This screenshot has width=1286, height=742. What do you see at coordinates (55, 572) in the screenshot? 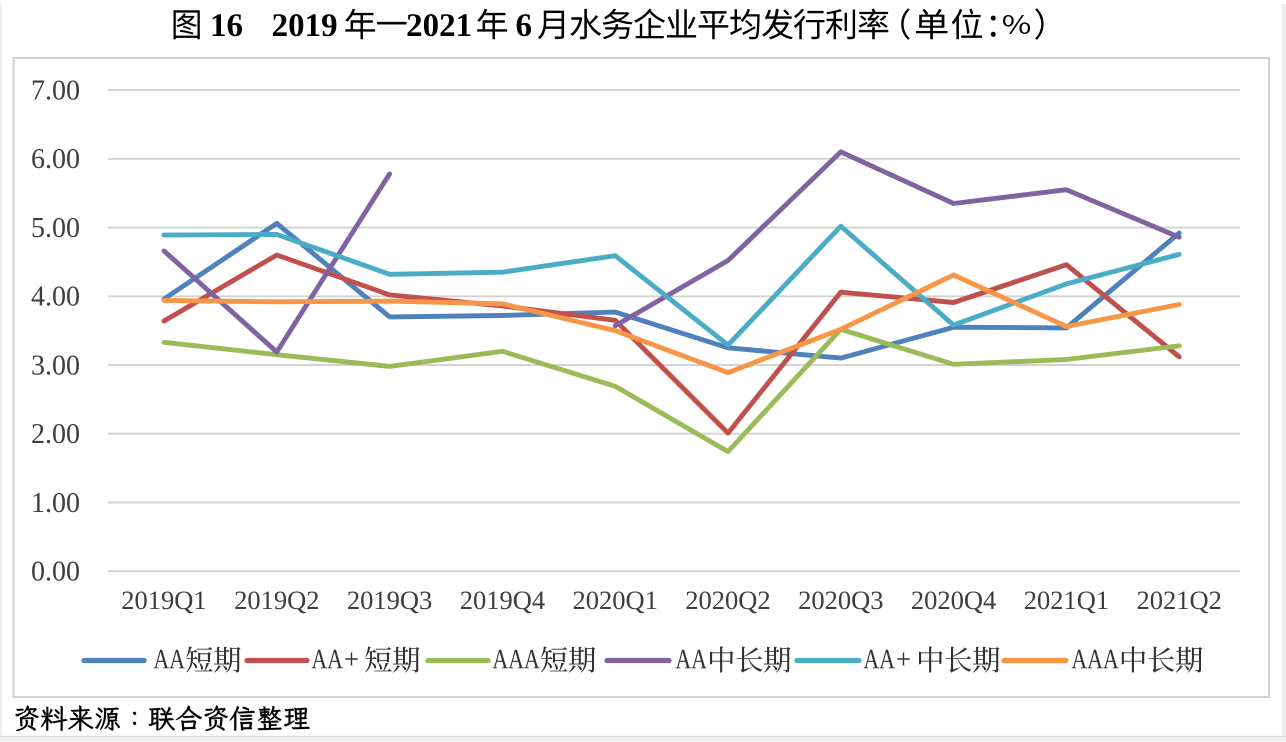
I see `svg-text: 0.00` at bounding box center [55, 572].